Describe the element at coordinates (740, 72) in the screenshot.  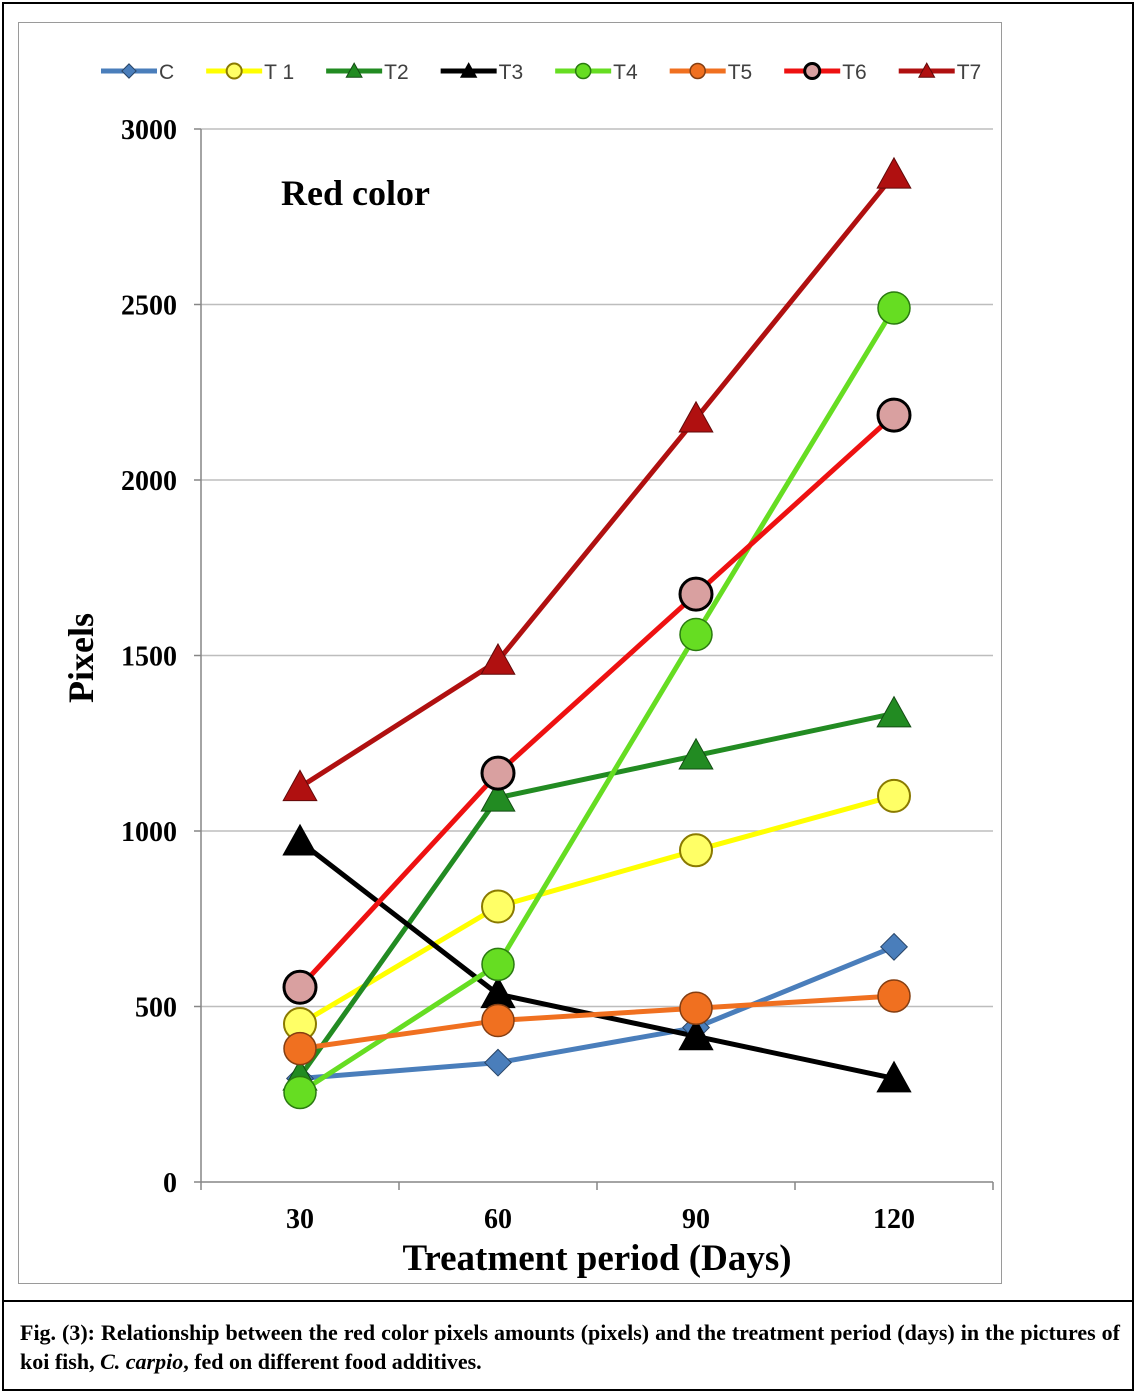
I see `legend-label-t5: T5` at that location.